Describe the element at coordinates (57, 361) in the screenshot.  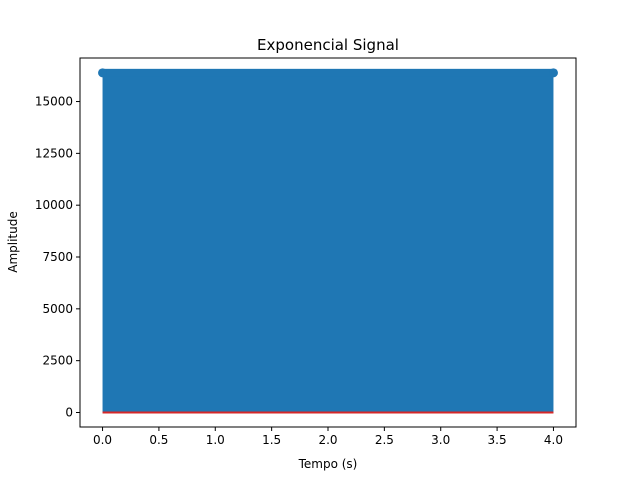
I see `y-tick-label: 2500` at that location.